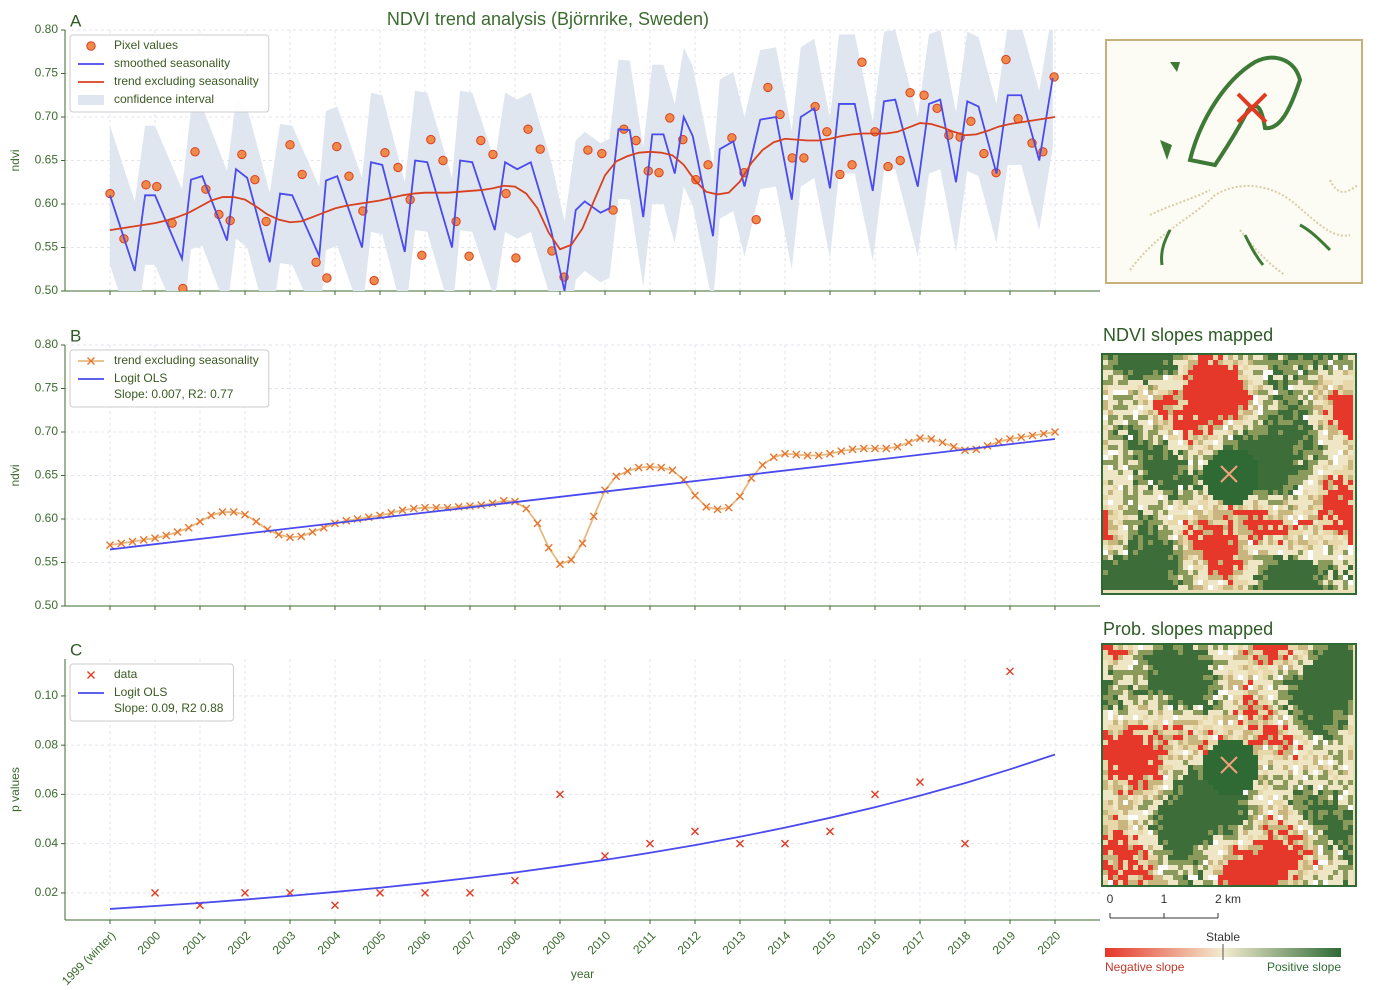  What do you see at coordinates (613, 210) in the screenshot?
I see `point` at bounding box center [613, 210].